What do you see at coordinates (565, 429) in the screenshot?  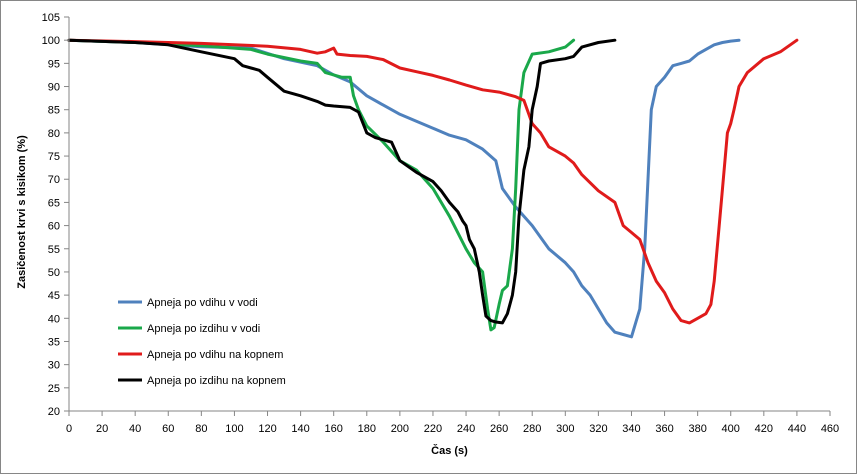 I see `x-tick-label: 300` at bounding box center [565, 429].